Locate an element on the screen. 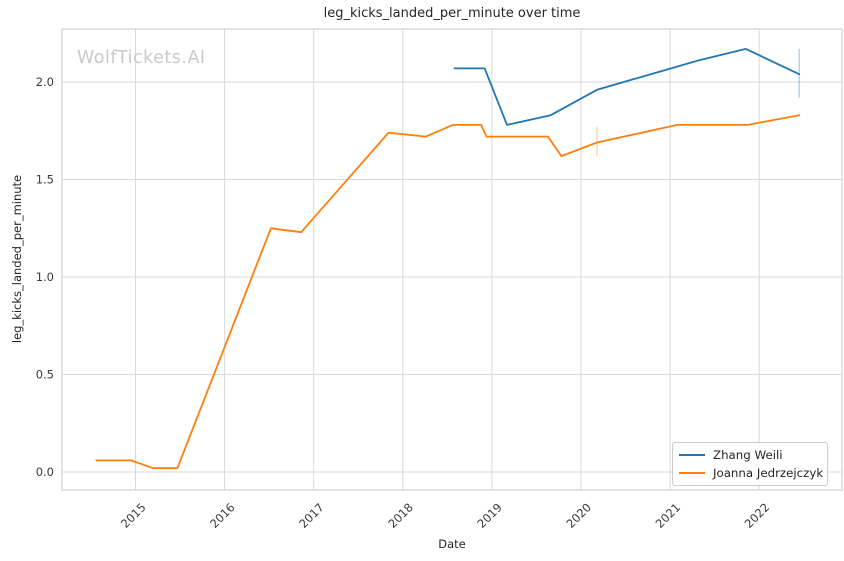  series-line-zhang-weili is located at coordinates (627, 87).